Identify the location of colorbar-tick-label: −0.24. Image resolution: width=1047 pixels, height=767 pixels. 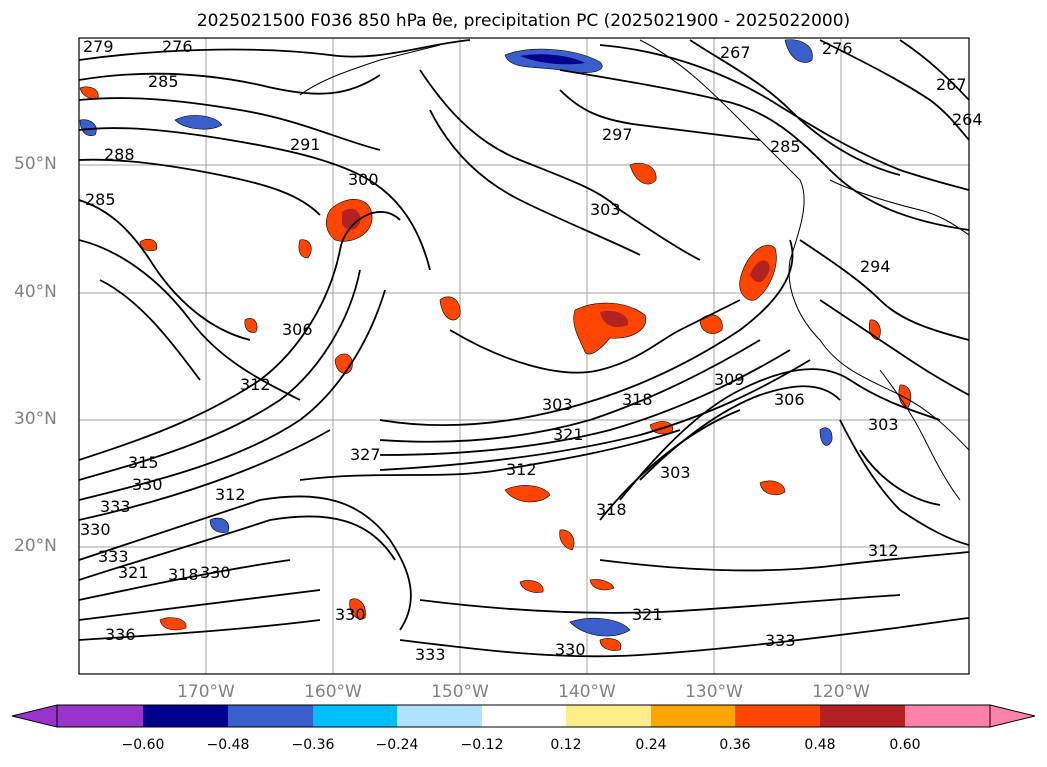
(397, 745).